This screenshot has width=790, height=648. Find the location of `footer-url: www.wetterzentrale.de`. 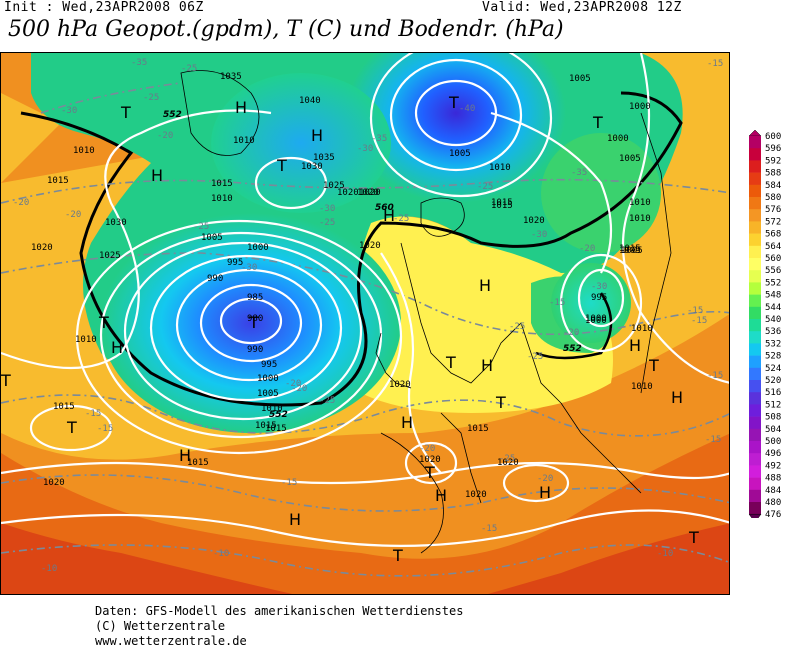

footer-url: www.wetterzentrale.de is located at coordinates (171, 641).